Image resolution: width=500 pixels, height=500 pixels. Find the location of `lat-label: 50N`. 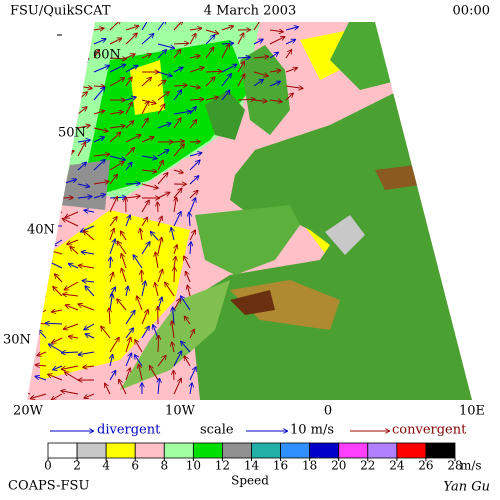

lat-label: 50N is located at coordinates (72, 133).